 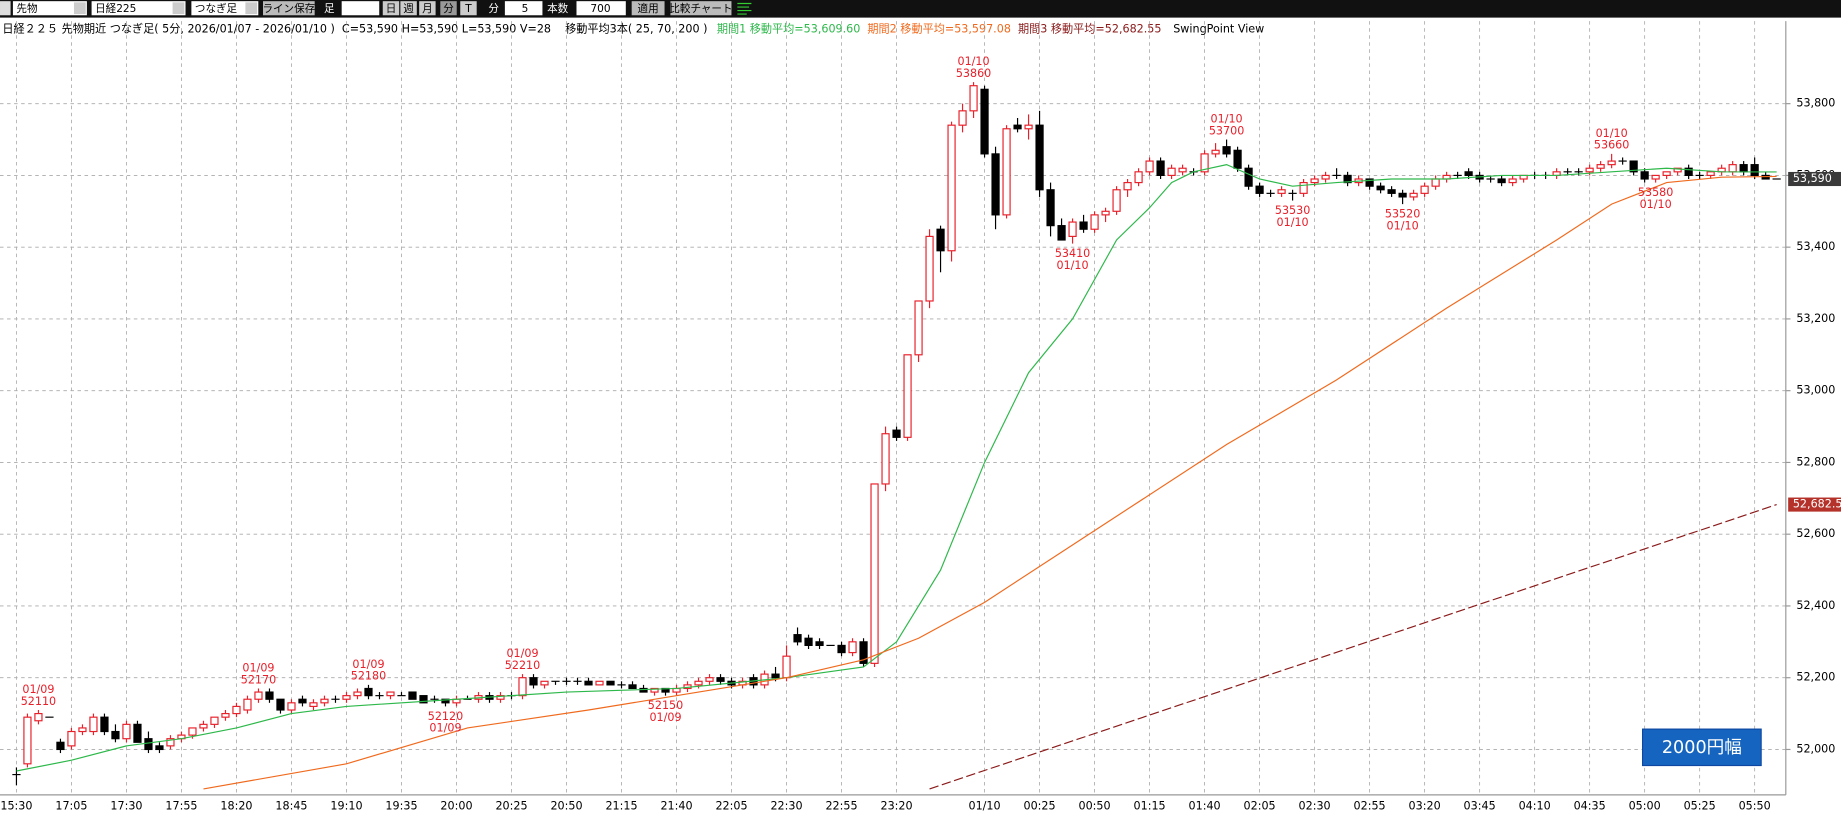 What do you see at coordinates (1218, 28) in the screenshot?
I see `view-label: SwingPoint View` at bounding box center [1218, 28].